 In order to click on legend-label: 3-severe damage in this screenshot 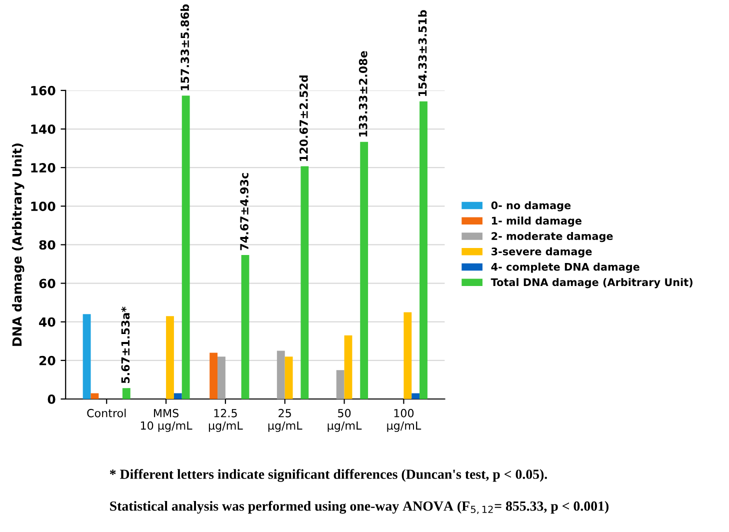, I will do `click(542, 252)`.